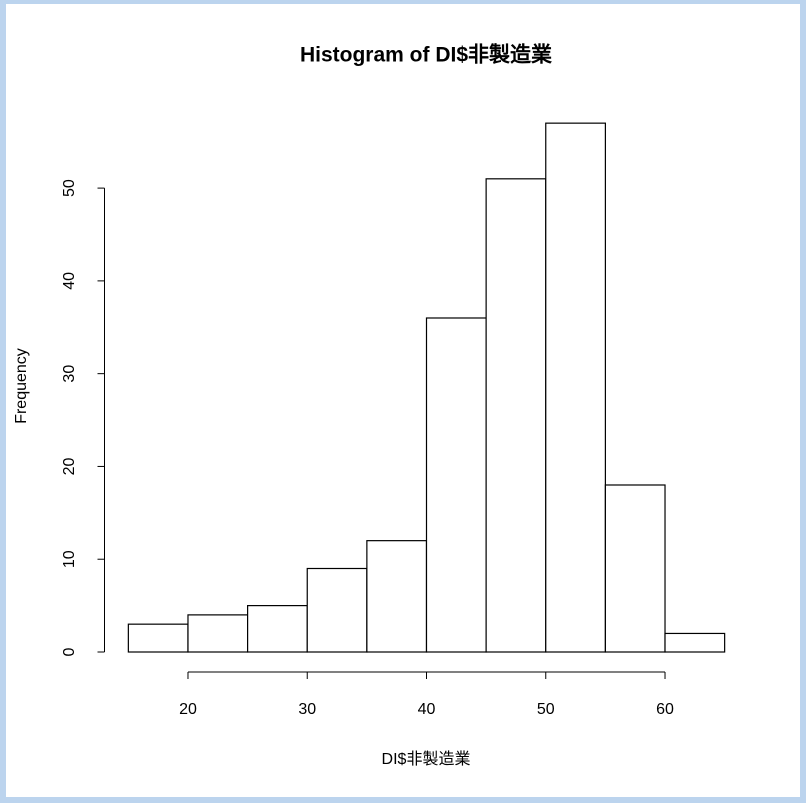 The width and height of the screenshot is (806, 803). I want to click on y-tick-label: 40, so click(69, 281).